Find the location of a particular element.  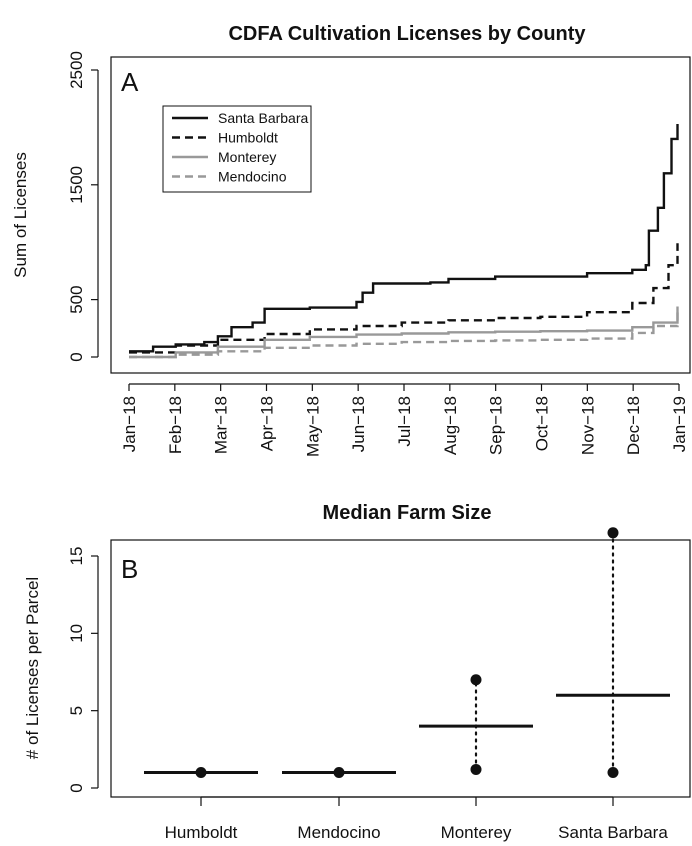

chart-a-y-tick-label: 2500 is located at coordinates (76, 70).